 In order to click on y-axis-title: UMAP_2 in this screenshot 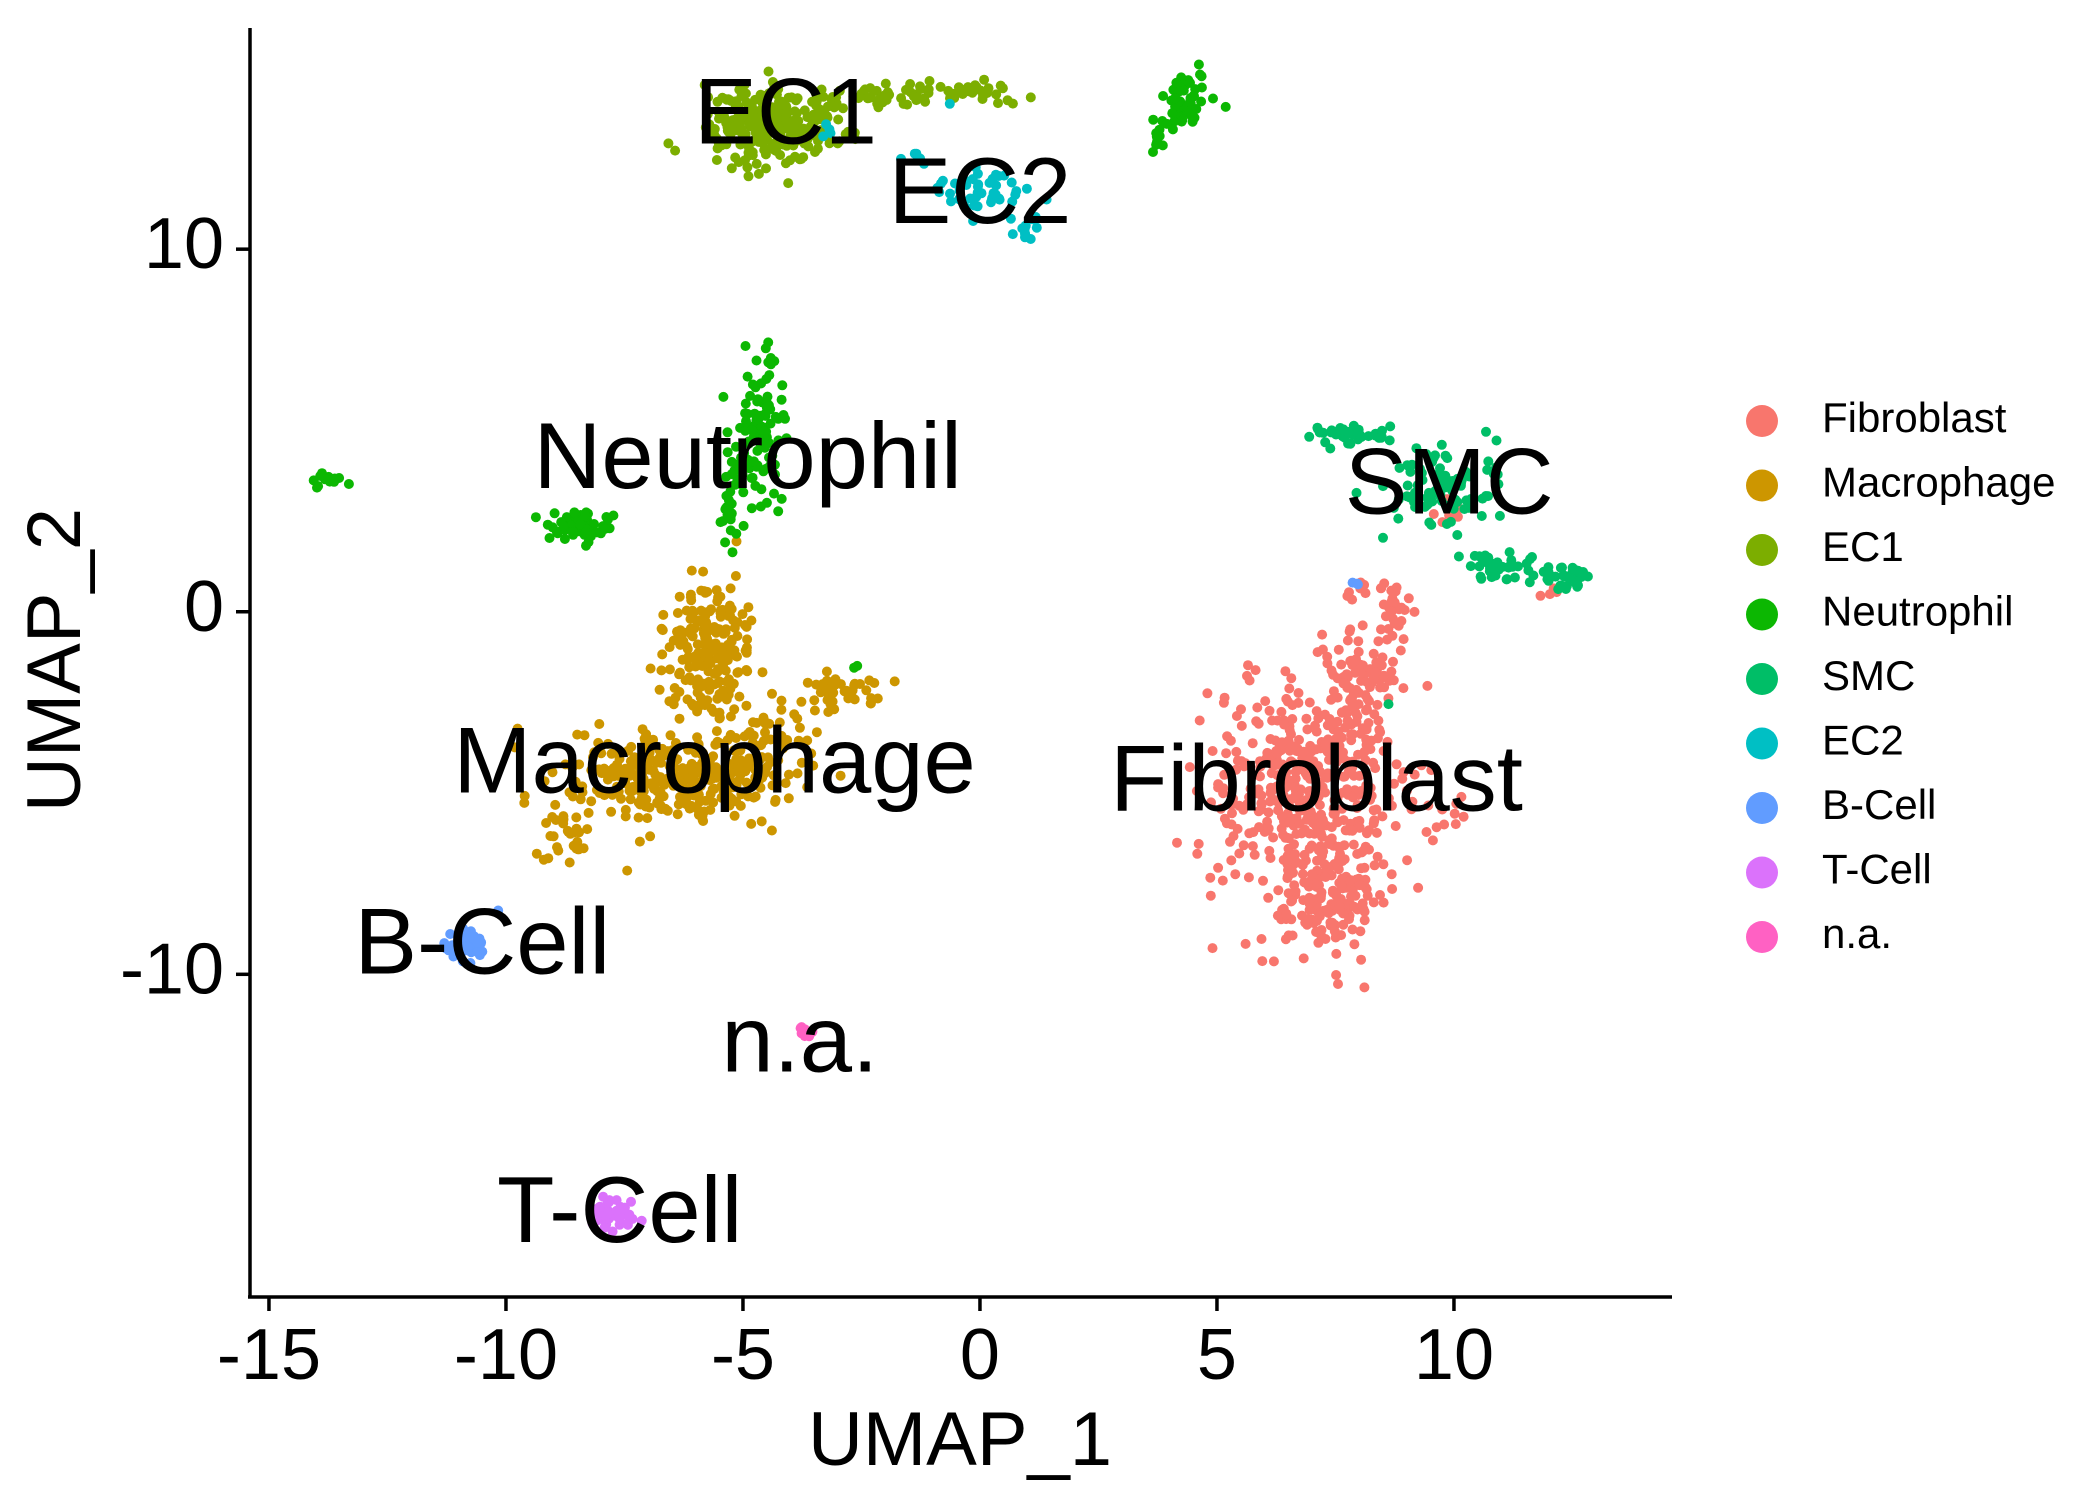, I will do `click(54, 660)`.